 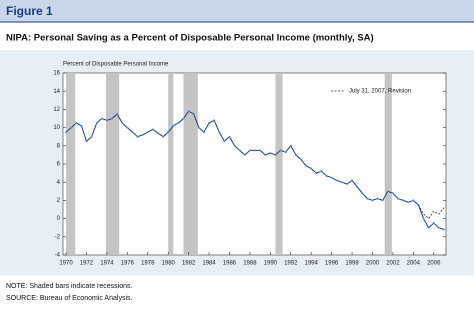 I want to click on y-tick-label: 12, so click(x=56, y=110).